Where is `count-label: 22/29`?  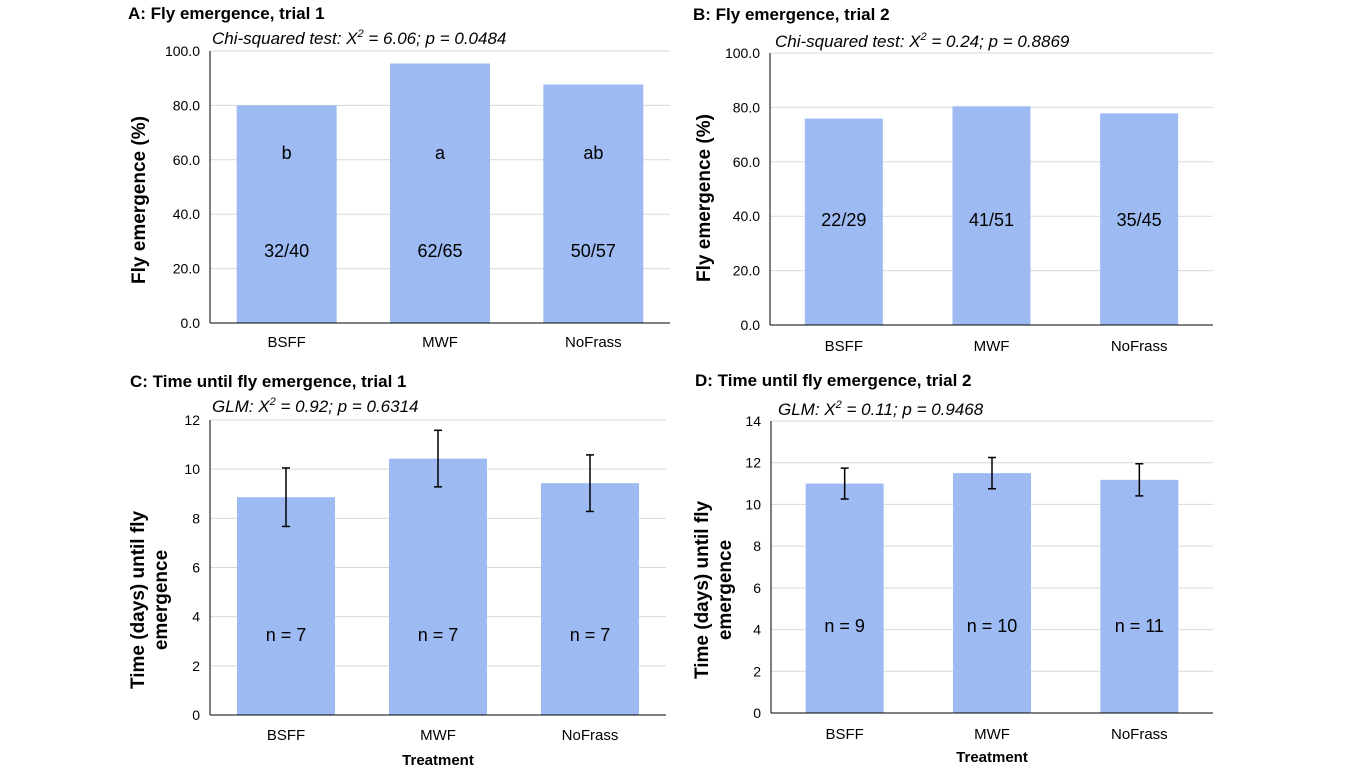
count-label: 22/29 is located at coordinates (843, 220).